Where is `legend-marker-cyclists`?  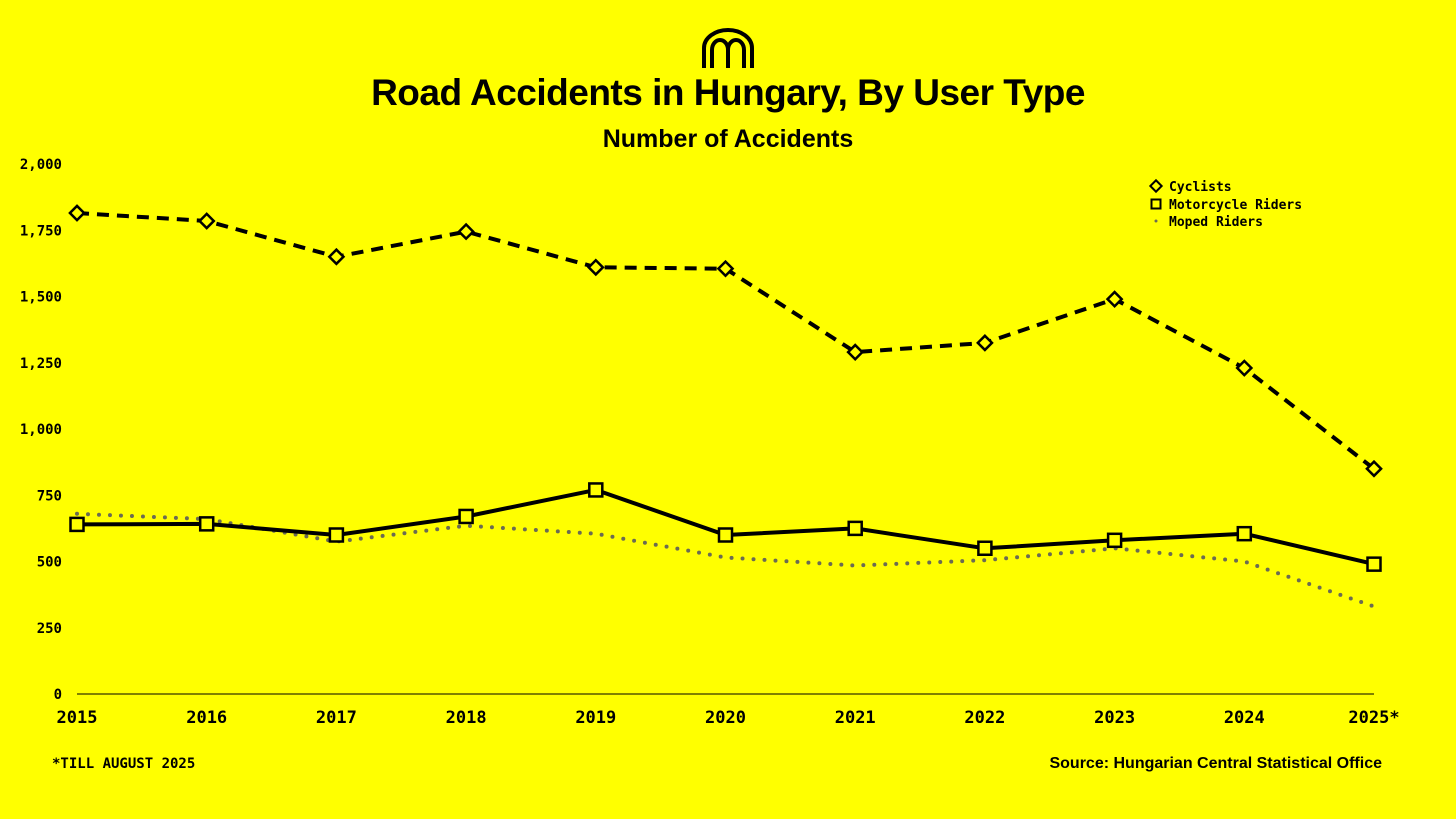 legend-marker-cyclists is located at coordinates (1156, 186).